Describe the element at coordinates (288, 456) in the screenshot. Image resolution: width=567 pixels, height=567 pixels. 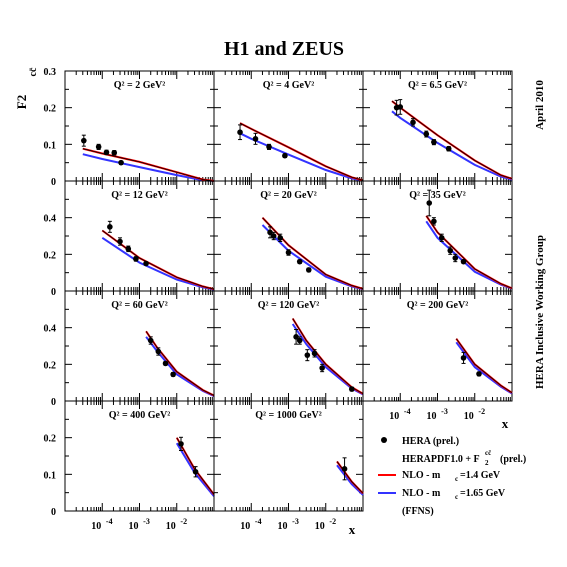
I see `panel-10: Q² = 1000 GeV²` at that location.